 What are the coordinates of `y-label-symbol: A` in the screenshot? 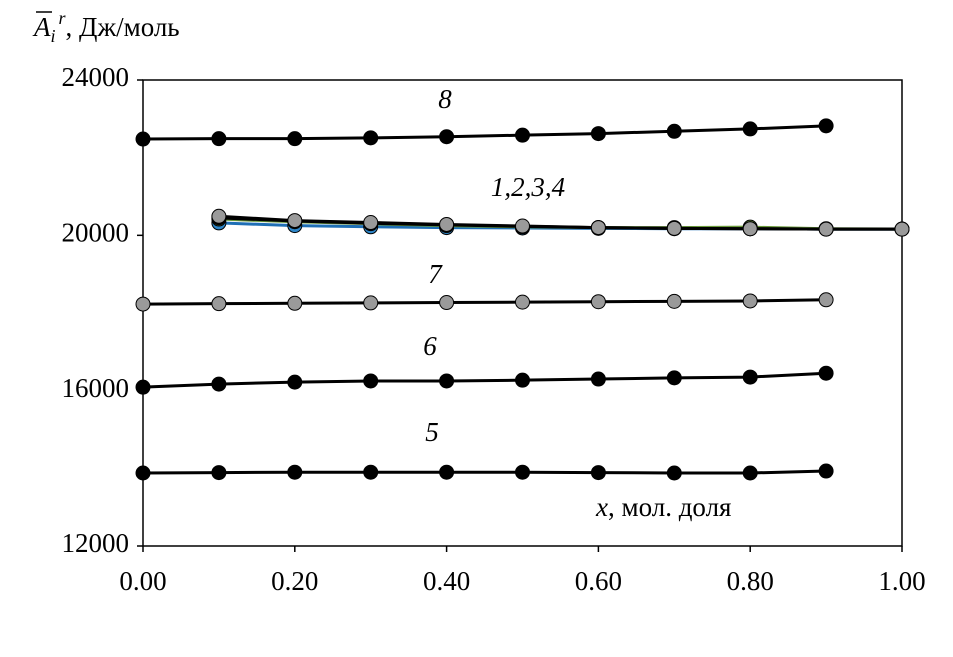 It's located at (41, 27).